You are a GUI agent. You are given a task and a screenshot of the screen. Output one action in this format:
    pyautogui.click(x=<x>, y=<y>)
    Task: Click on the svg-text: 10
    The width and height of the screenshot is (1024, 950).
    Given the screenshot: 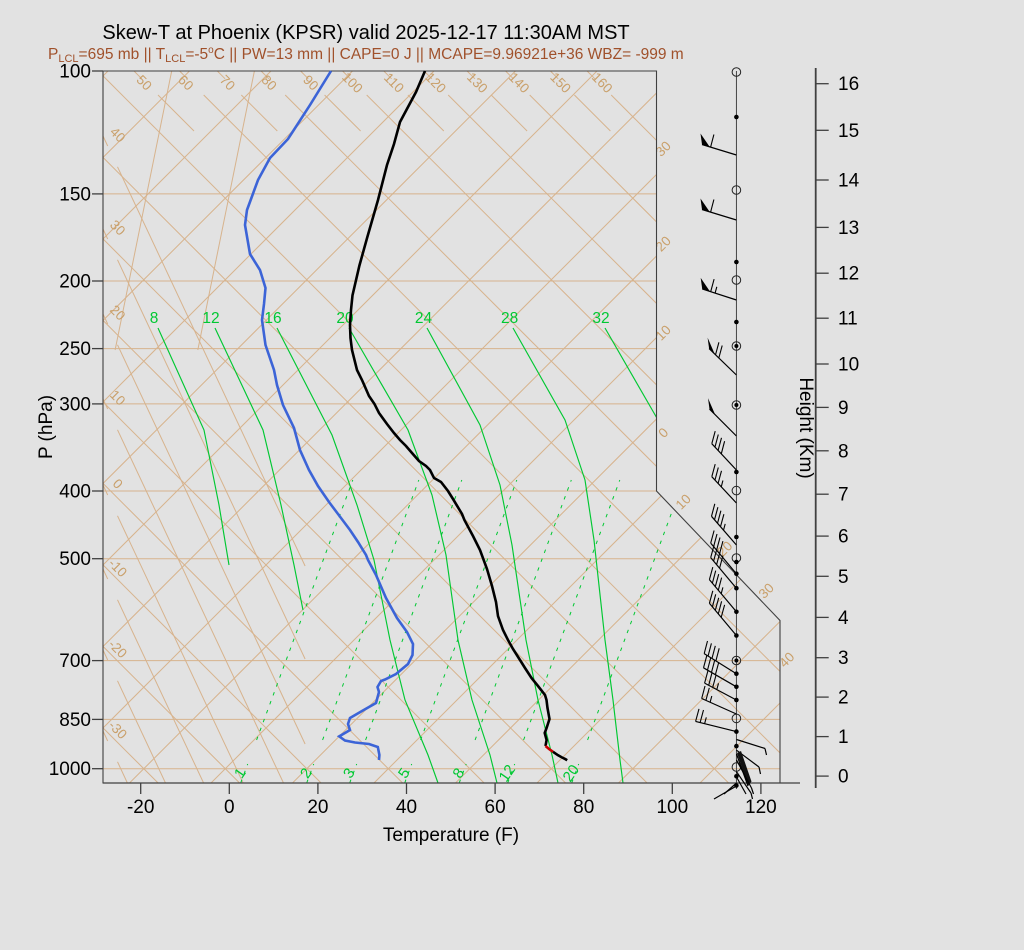 What is the action you would take?
    pyautogui.click(x=848, y=365)
    